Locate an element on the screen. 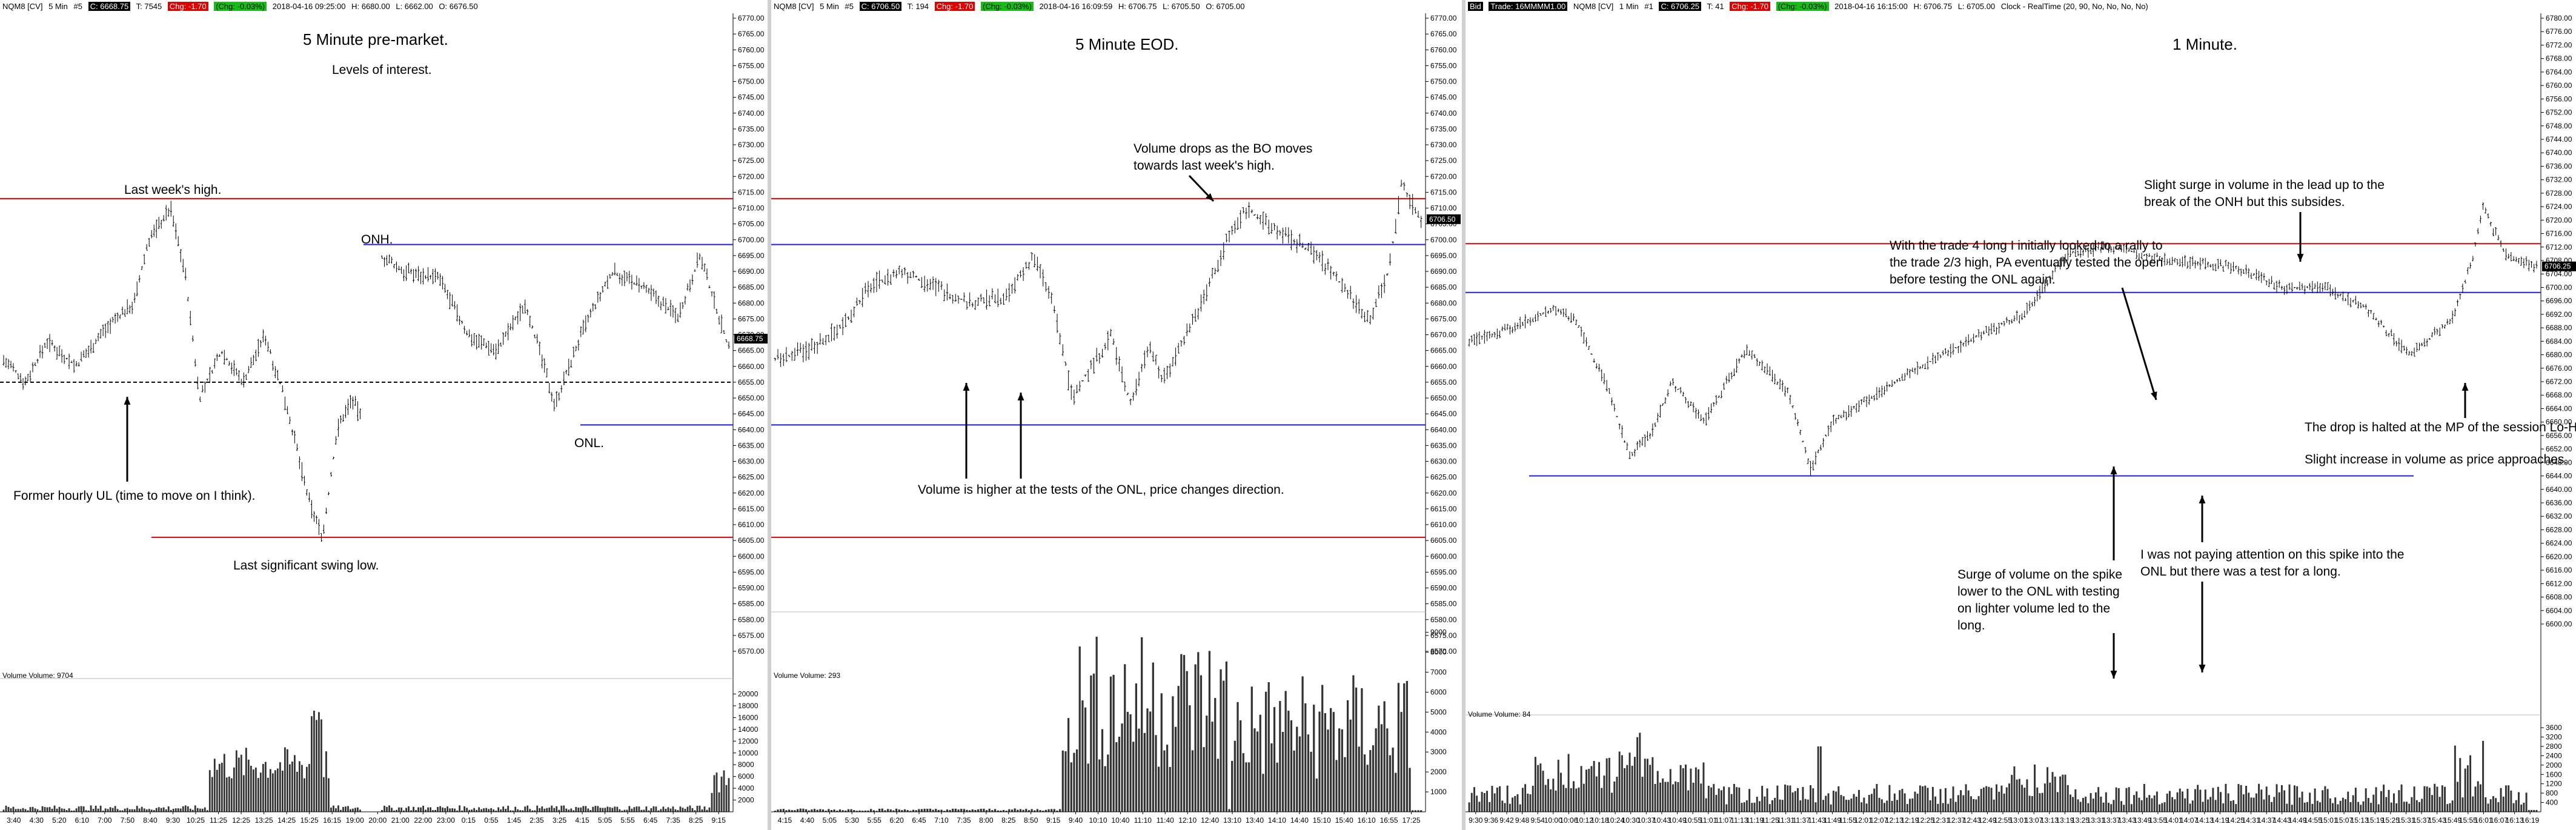 The image size is (2576, 830). price-tick-label: 6612.00 is located at coordinates (2559, 584).